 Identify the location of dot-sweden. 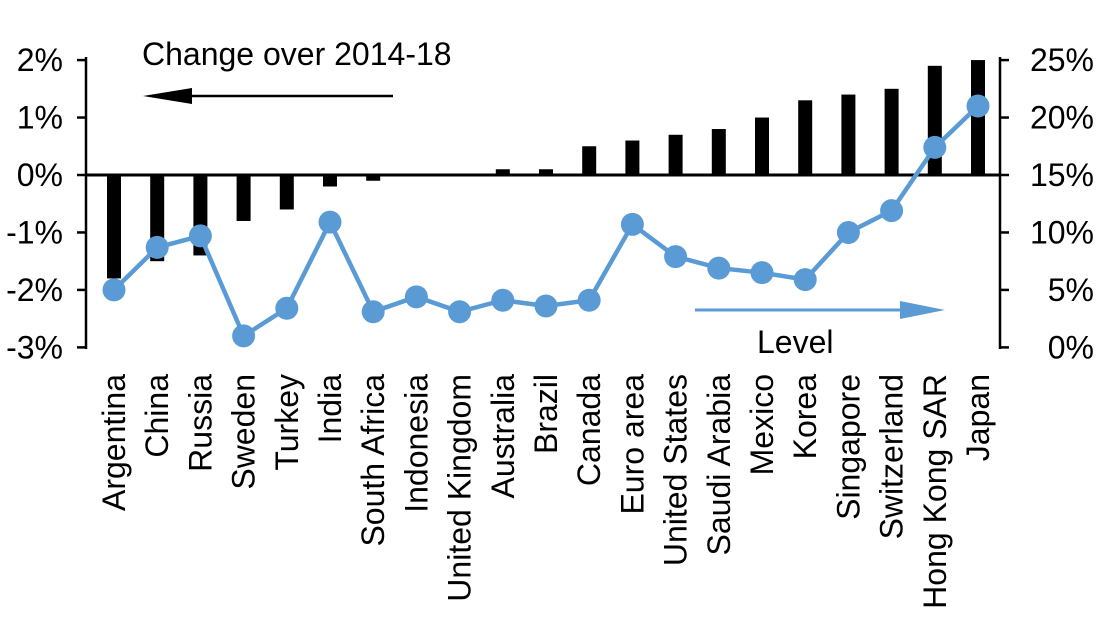
(244, 336).